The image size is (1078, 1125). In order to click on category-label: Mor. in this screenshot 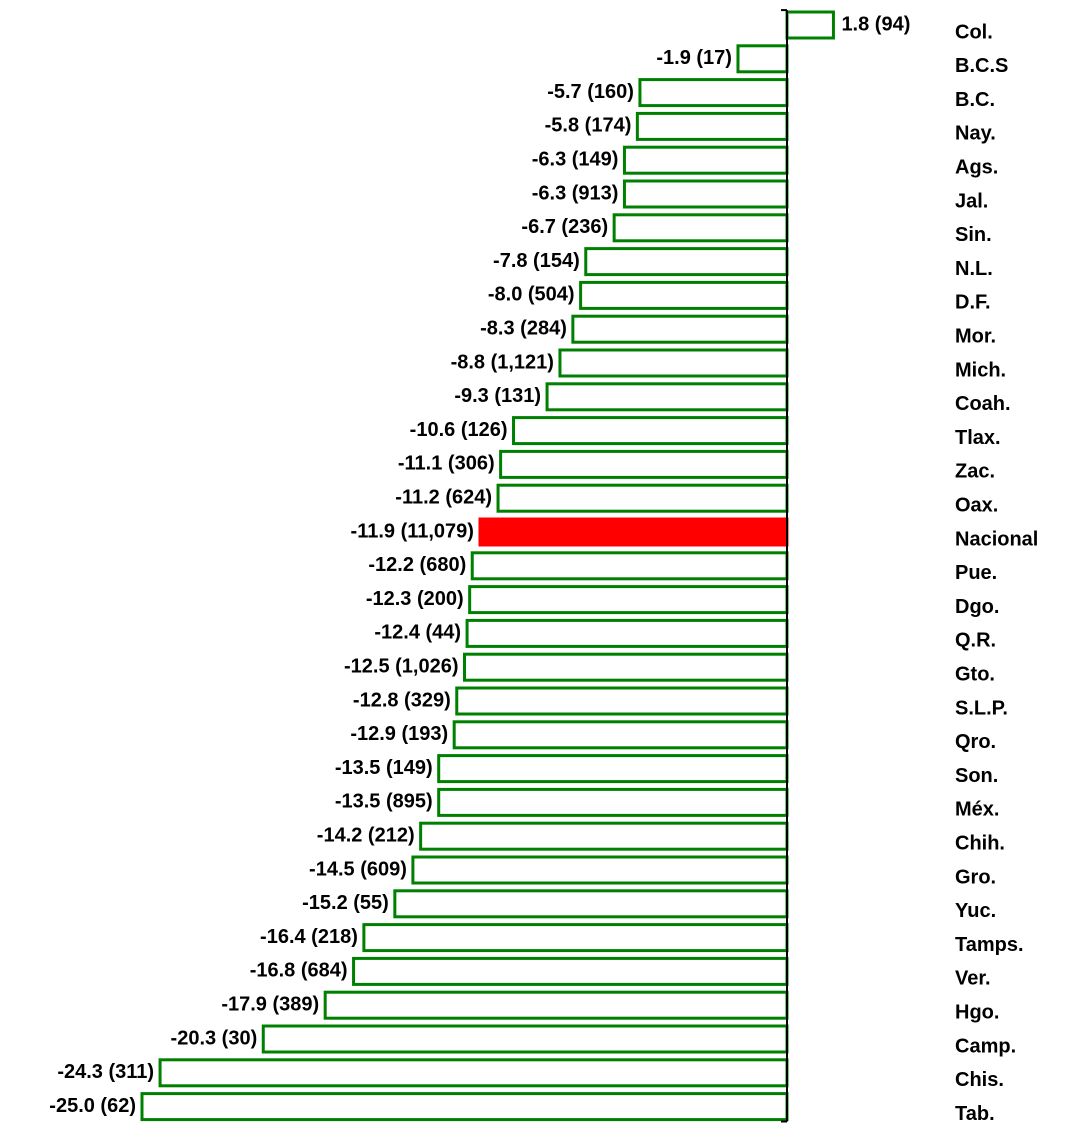, I will do `click(975, 336)`.